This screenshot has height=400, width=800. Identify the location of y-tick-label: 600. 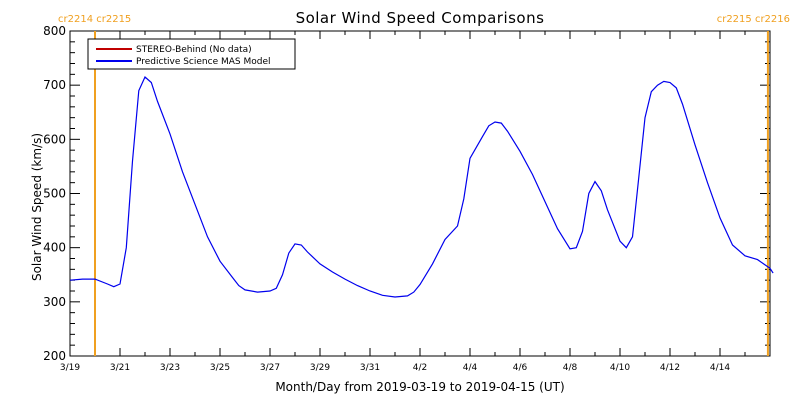
(54, 139).